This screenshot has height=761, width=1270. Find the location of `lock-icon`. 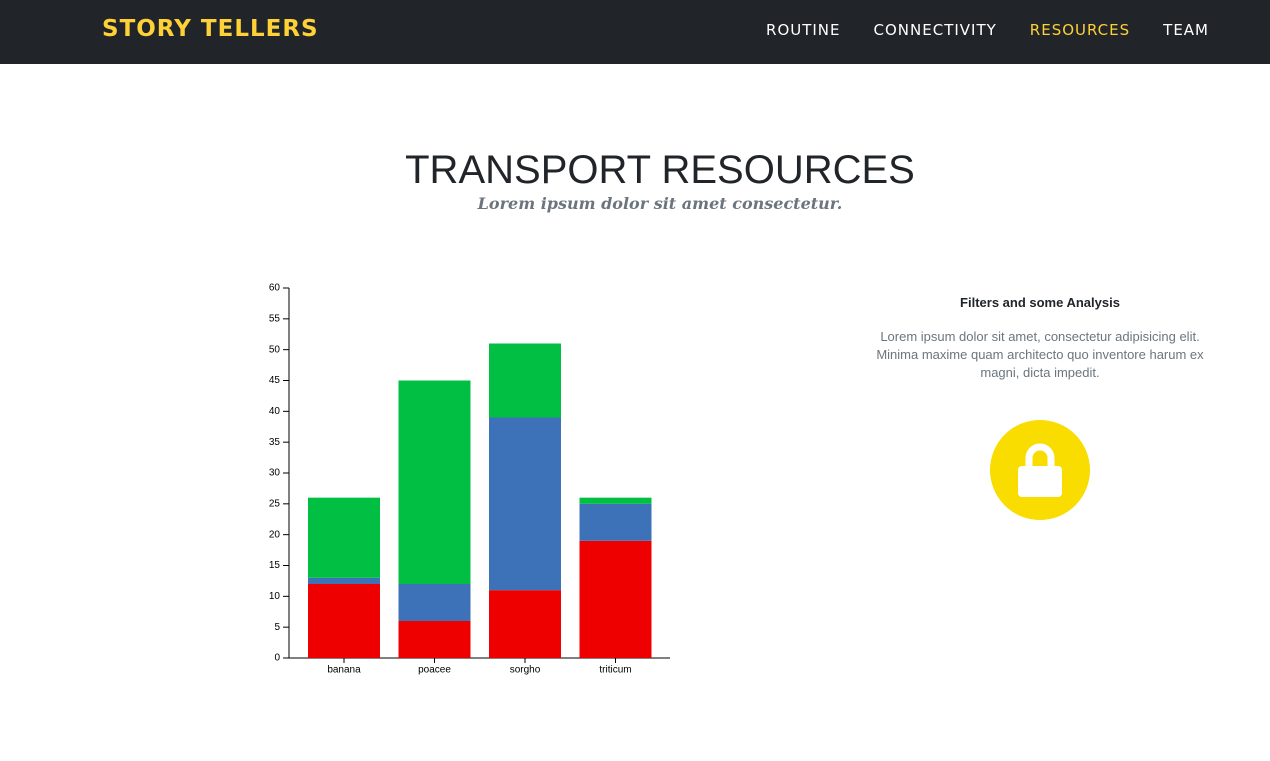

lock-icon is located at coordinates (1040, 470).